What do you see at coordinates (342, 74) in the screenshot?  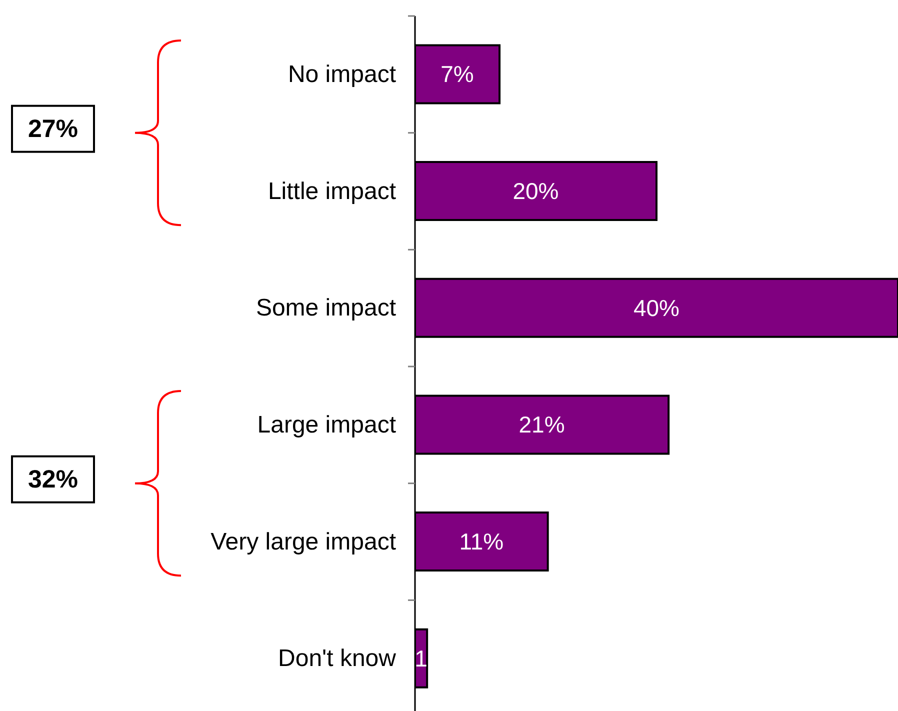 I see `y-tick-label: No impact` at bounding box center [342, 74].